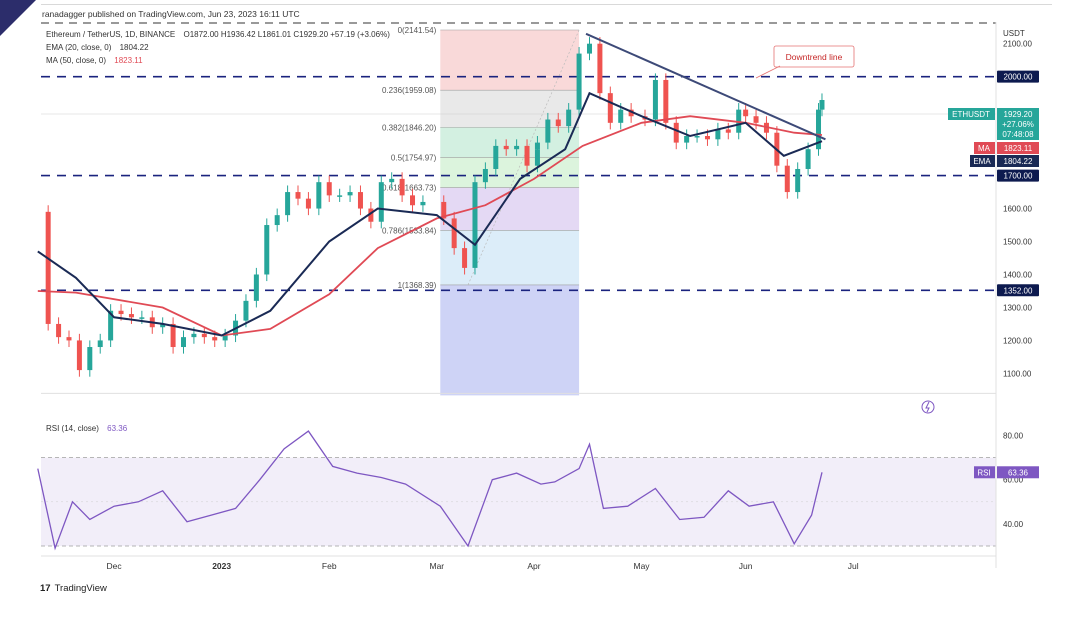 This screenshot has width=1080, height=634. What do you see at coordinates (642, 566) in the screenshot?
I see `time-tick-May: May` at bounding box center [642, 566].